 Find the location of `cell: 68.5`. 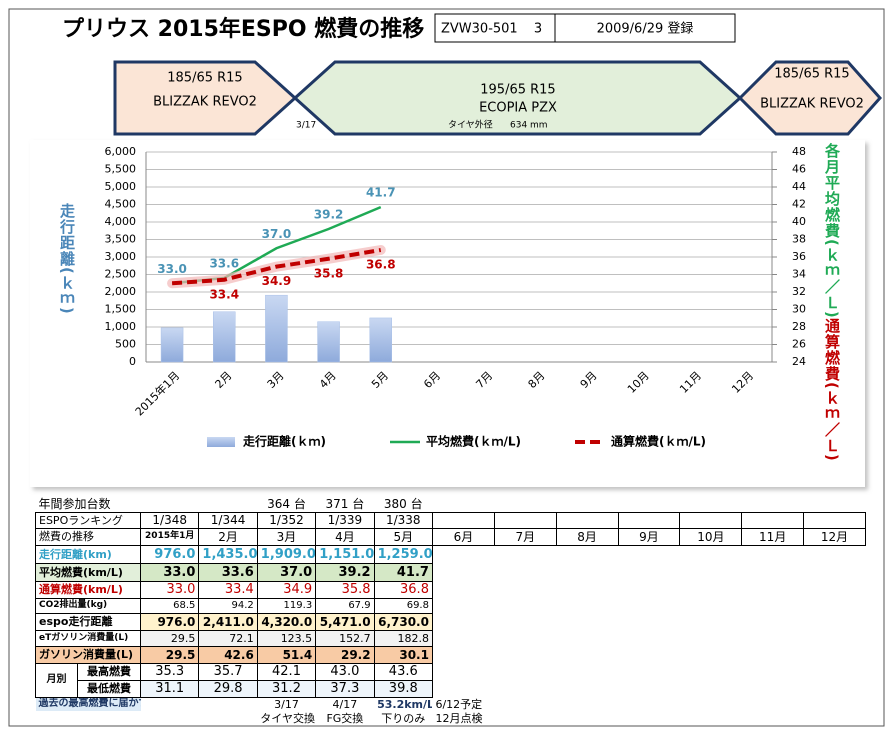

cell: 68.5 is located at coordinates (170, 605).